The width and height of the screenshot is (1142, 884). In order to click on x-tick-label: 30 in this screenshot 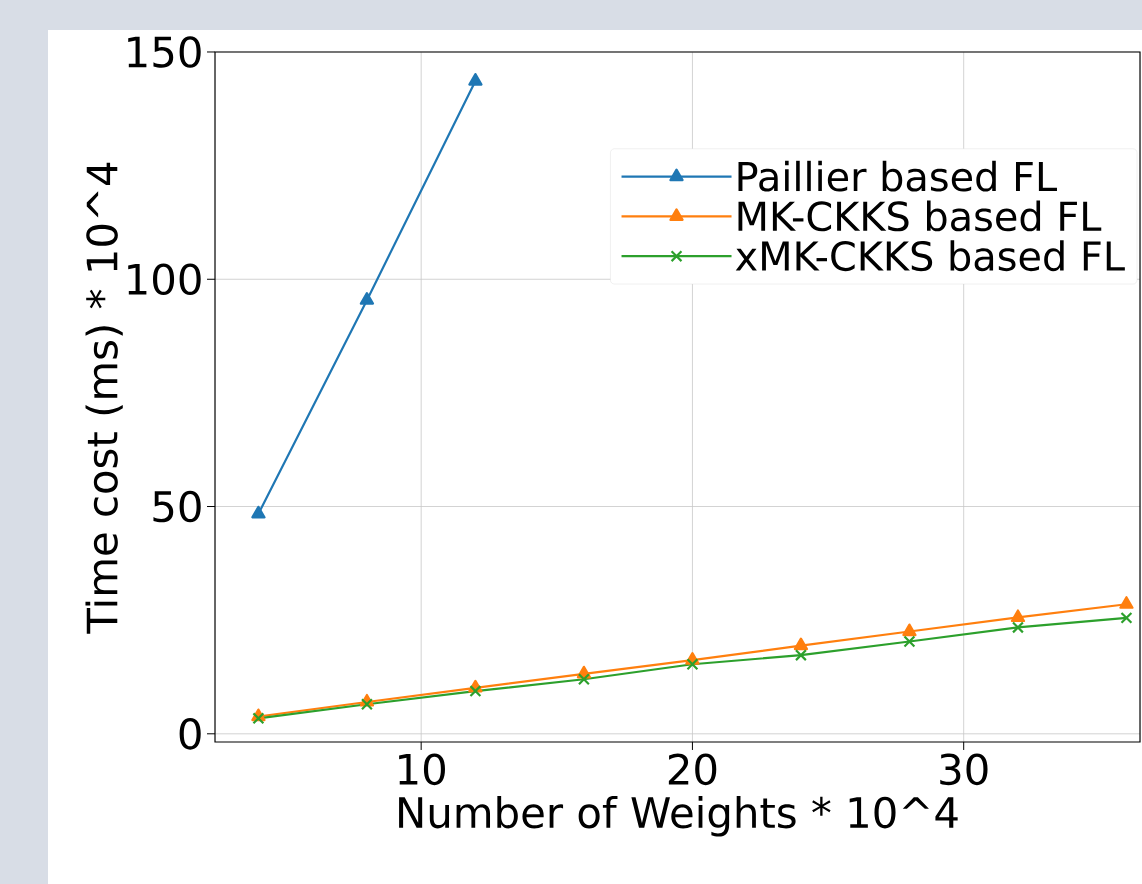, I will do `click(964, 769)`.